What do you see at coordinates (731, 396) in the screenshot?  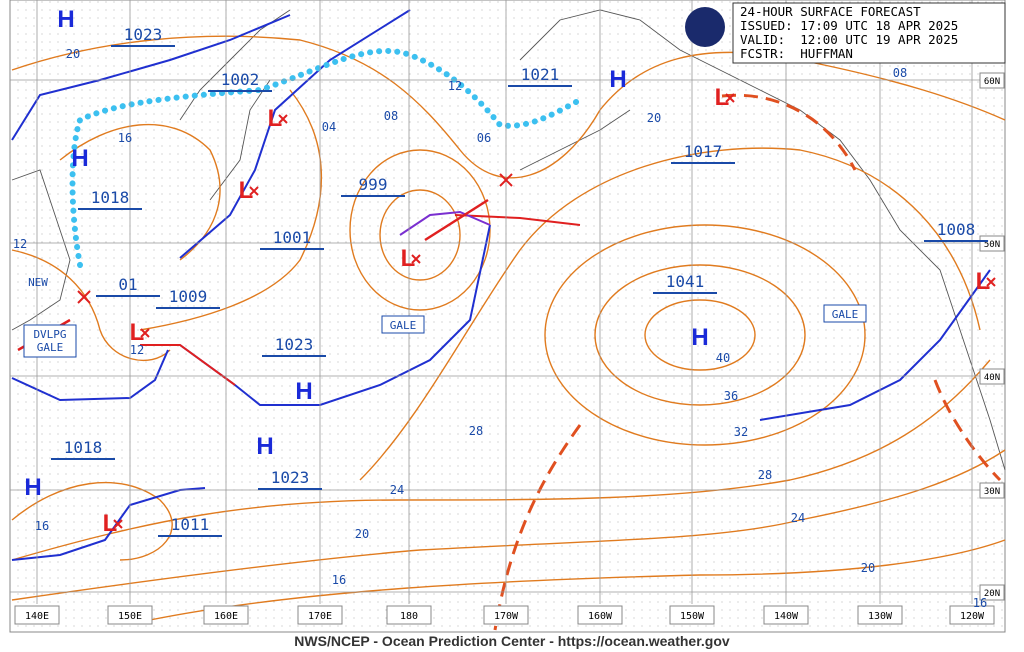 I see `isobar-label: 36` at bounding box center [731, 396].